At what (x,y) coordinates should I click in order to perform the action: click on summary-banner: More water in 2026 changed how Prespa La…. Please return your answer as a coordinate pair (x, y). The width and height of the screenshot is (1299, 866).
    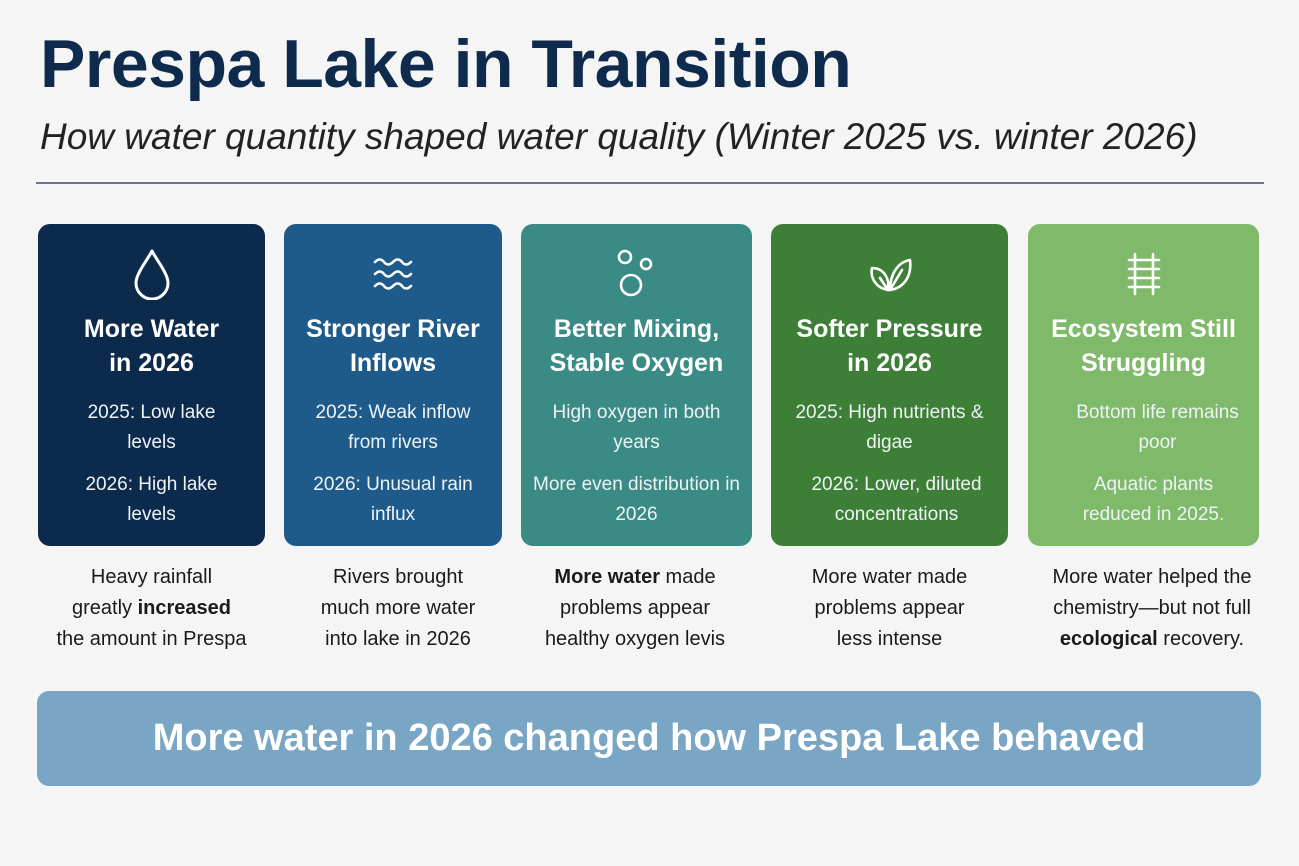
    Looking at the image, I should click on (649, 738).